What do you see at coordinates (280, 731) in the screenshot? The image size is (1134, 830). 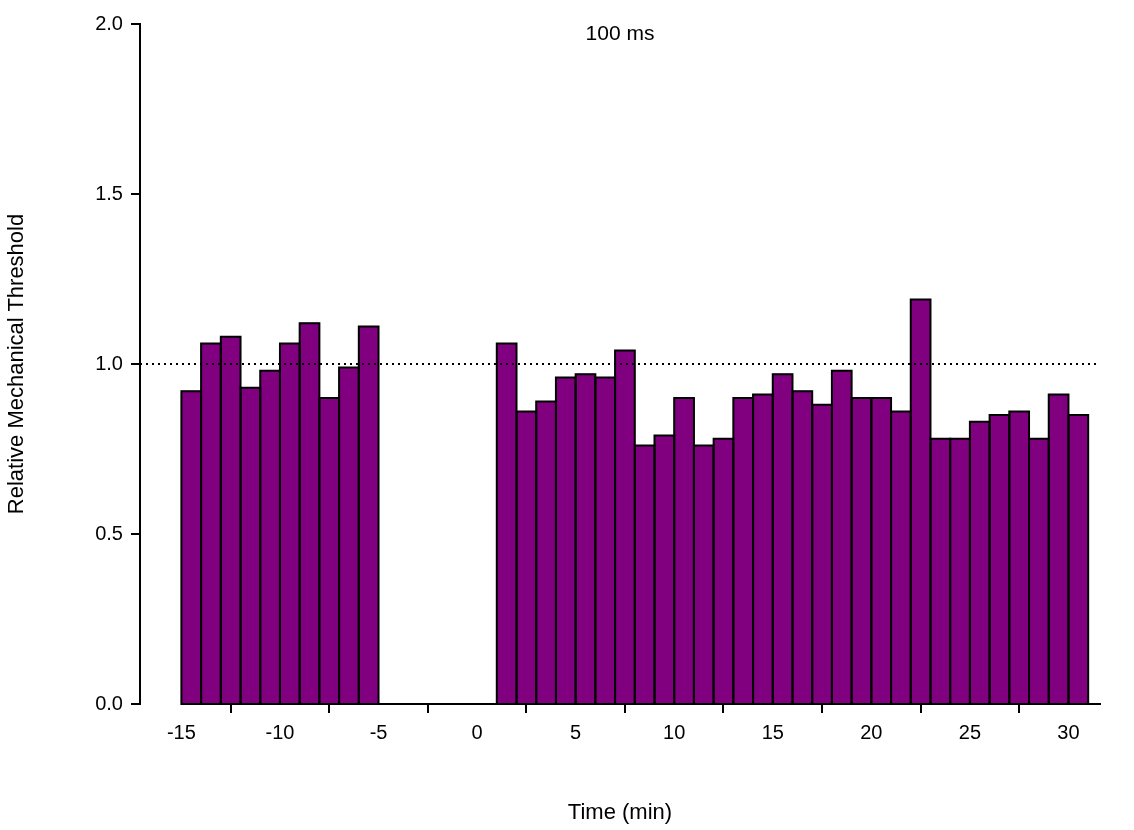 I see `x-tick-label: -10` at bounding box center [280, 731].